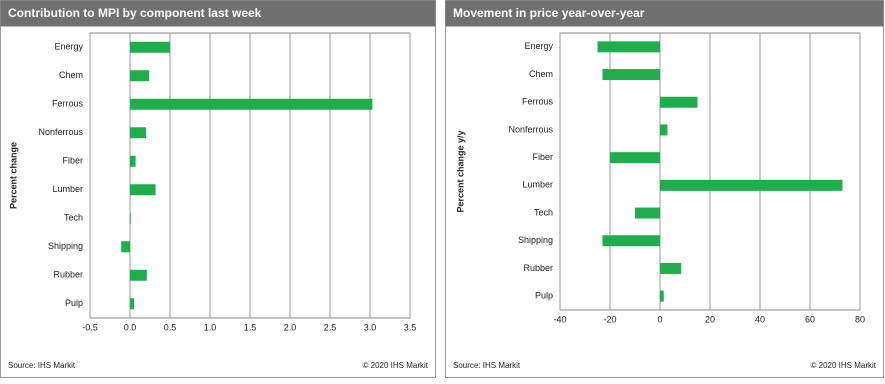 The image size is (885, 384). I want to click on x-tick-label: -40, so click(559, 319).